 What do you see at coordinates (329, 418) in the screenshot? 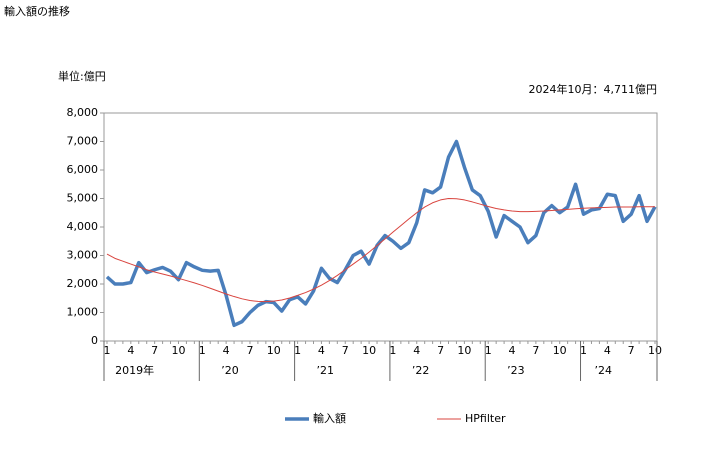
I see `legend-label: 輸入額` at bounding box center [329, 418].